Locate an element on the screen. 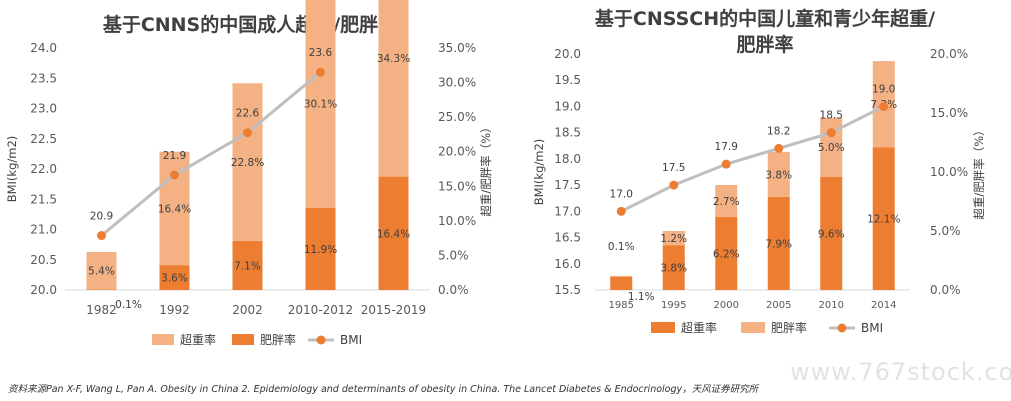 The height and width of the screenshot is (401, 1011). lower-data-label: 9.6% is located at coordinates (831, 234).